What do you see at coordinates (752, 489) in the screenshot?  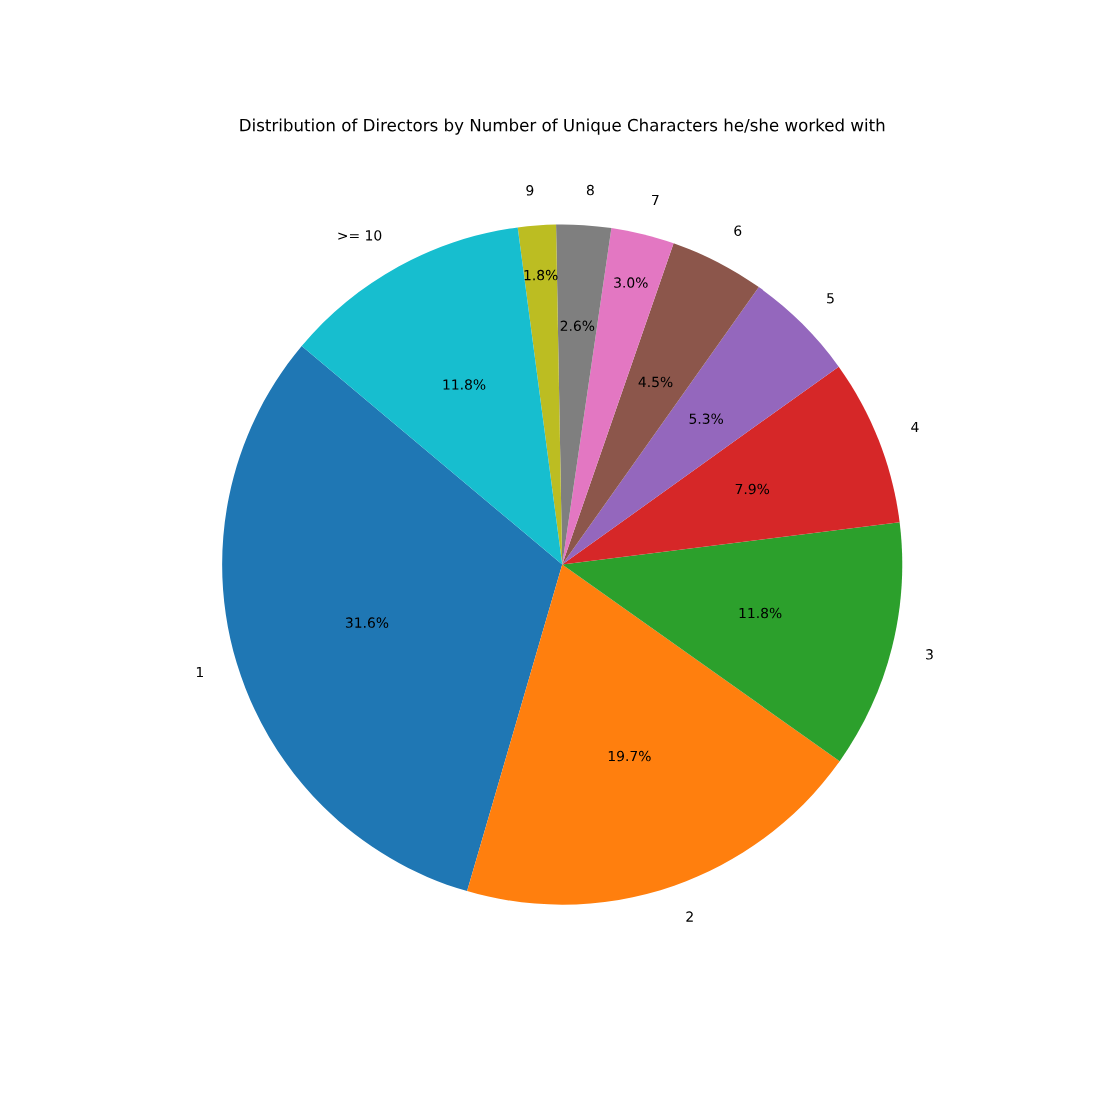 I see `data-label: 7.9%` at bounding box center [752, 489].